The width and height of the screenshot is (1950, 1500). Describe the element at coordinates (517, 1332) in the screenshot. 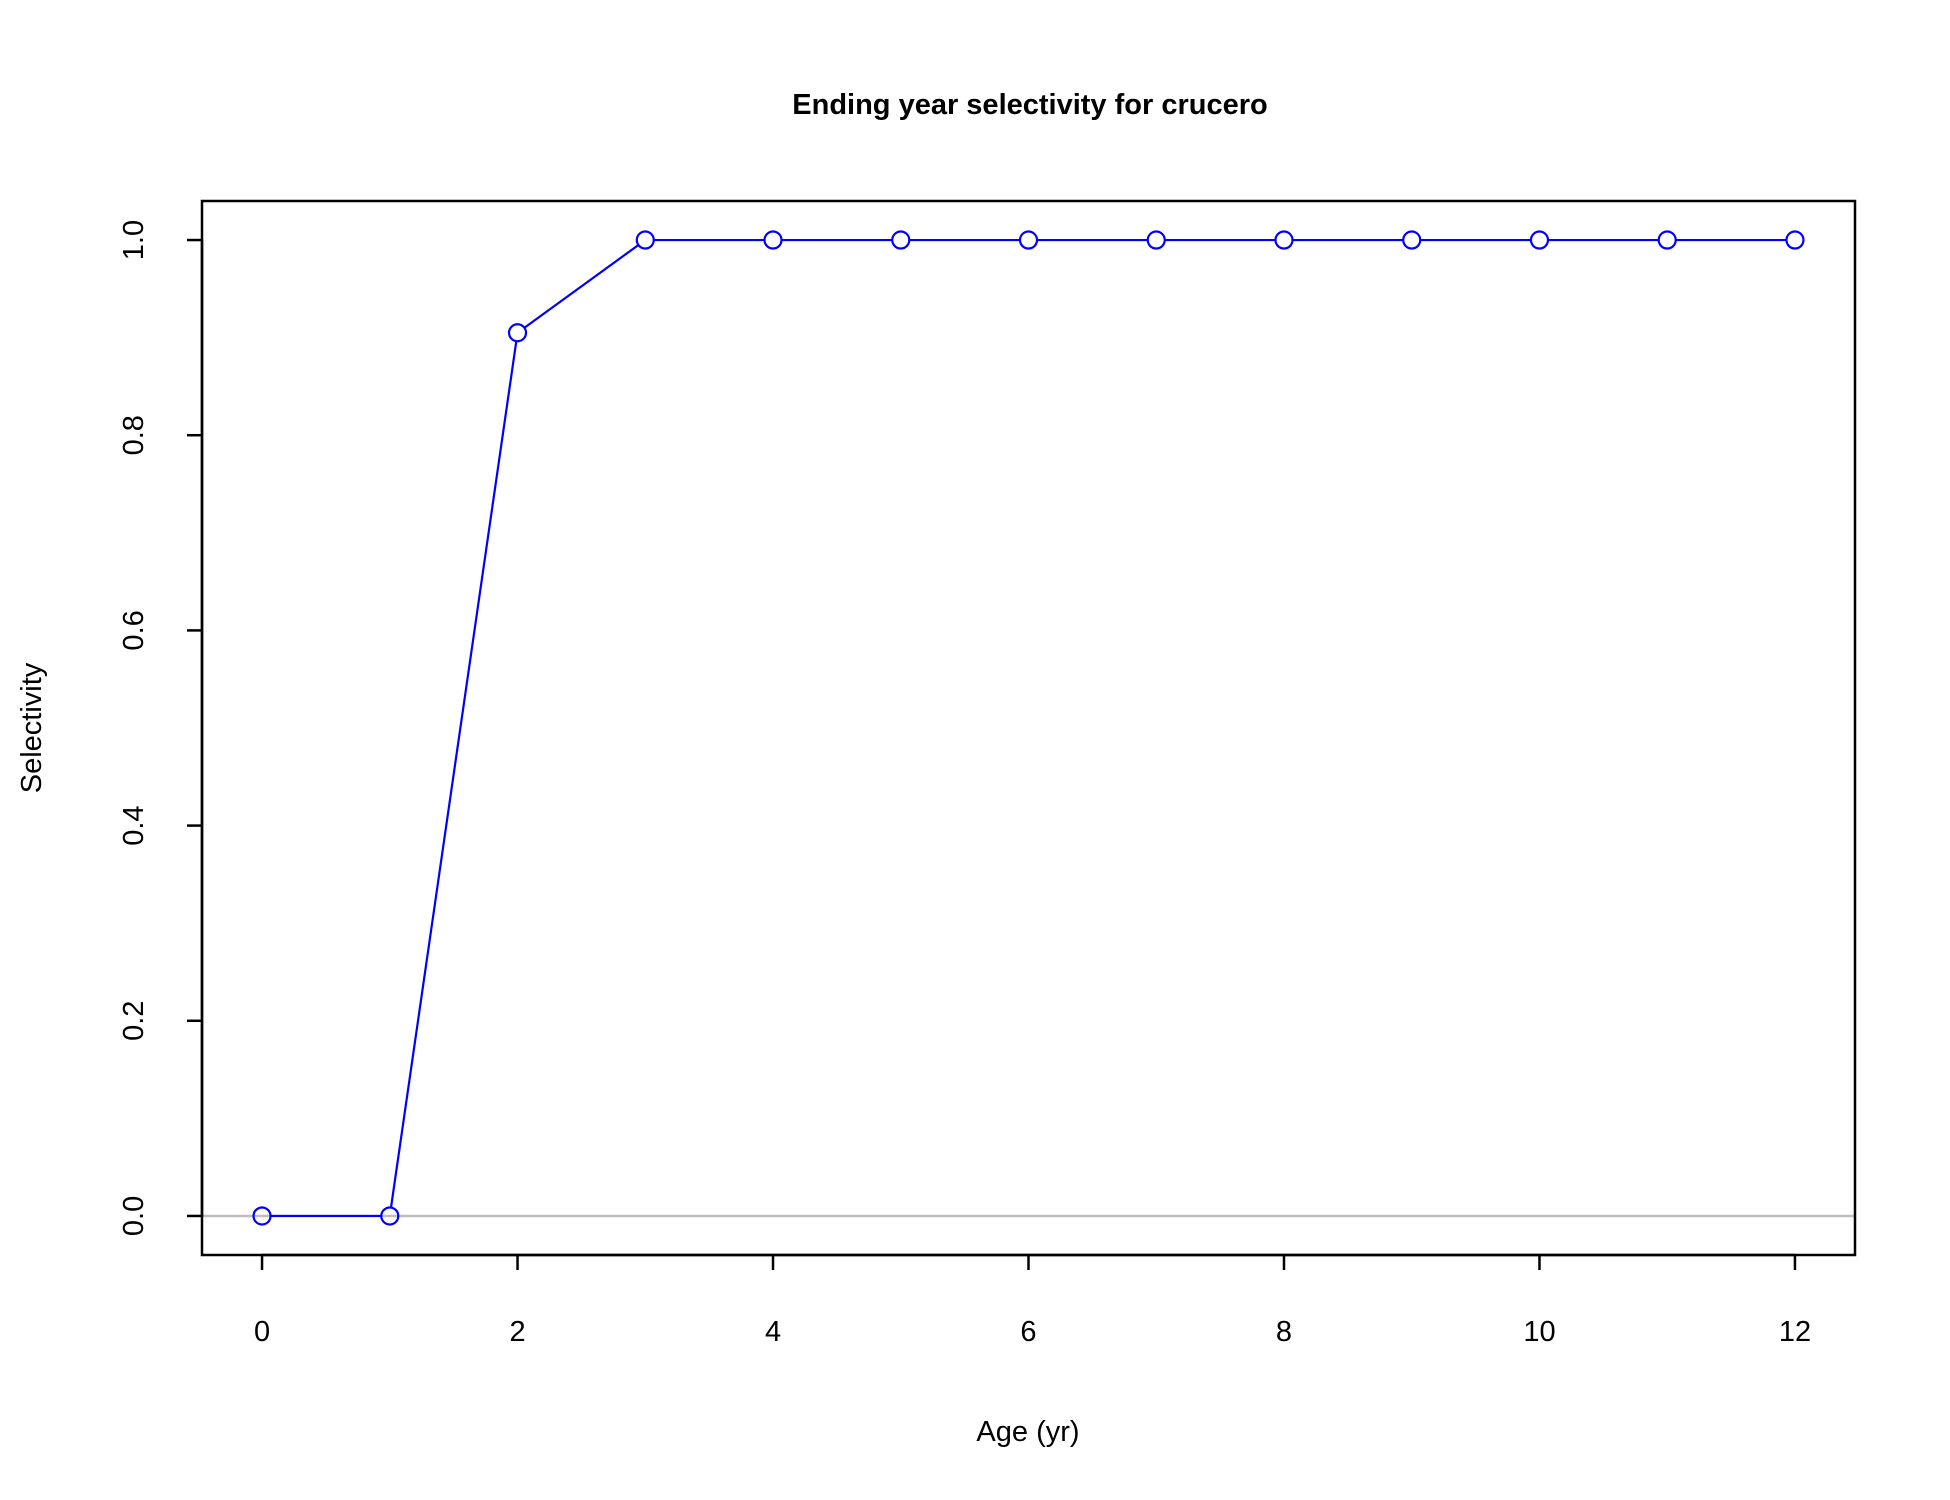

I see `x-tick-label: 2` at that location.